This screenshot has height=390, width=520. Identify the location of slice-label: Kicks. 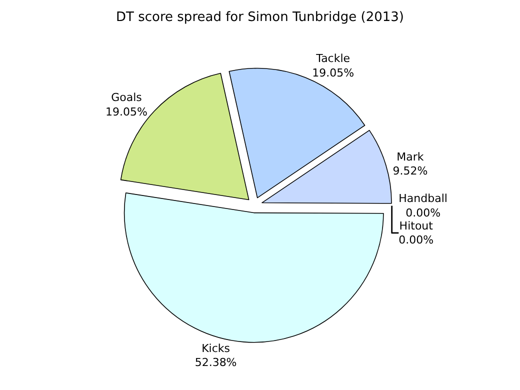
(216, 348).